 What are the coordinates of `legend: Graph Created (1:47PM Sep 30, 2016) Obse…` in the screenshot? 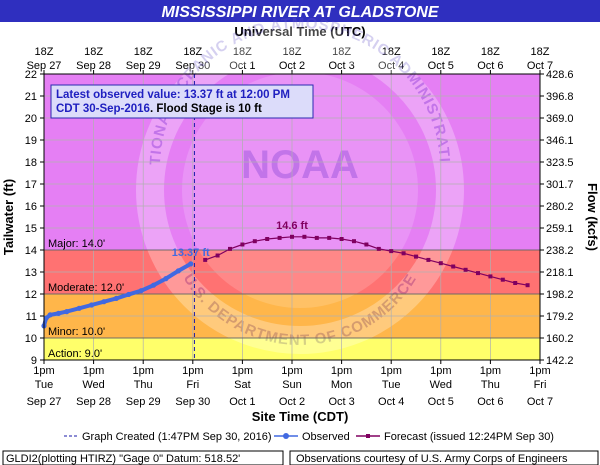 It's located at (309, 437).